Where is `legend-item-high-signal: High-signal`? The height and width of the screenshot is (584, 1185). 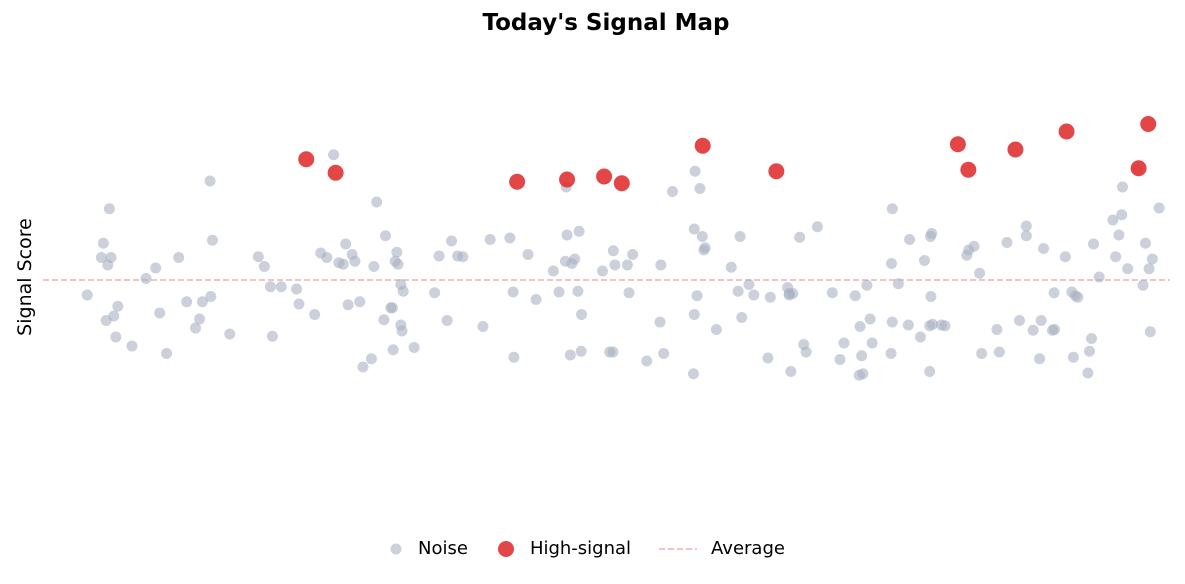 legend-item-high-signal: High-signal is located at coordinates (563, 548).